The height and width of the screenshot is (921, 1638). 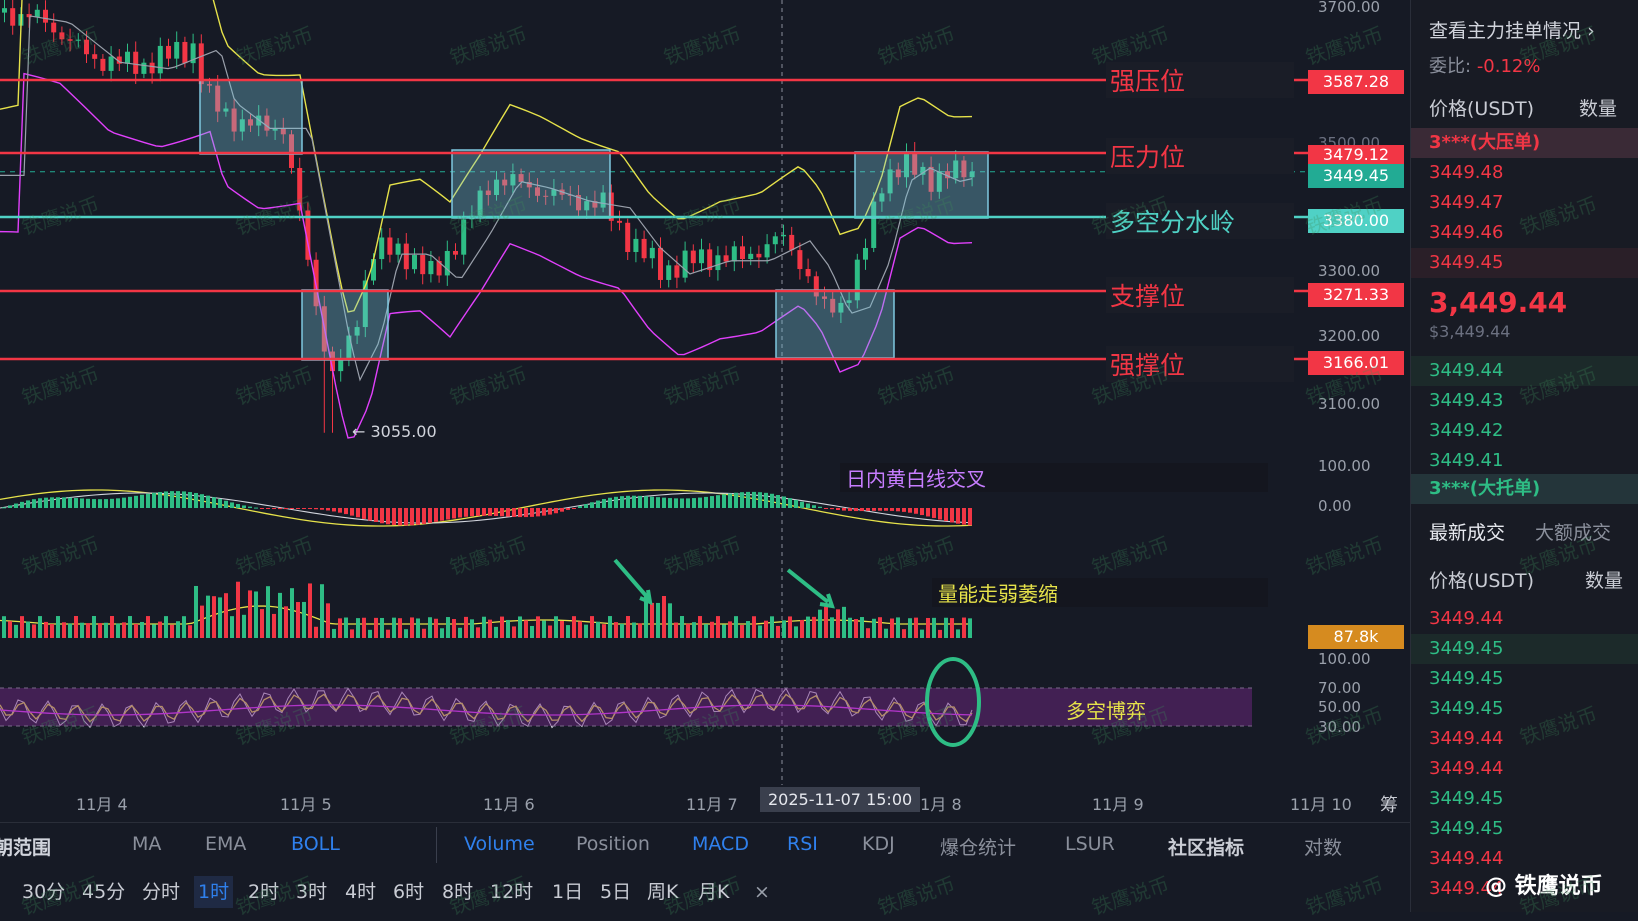 What do you see at coordinates (44, 892) in the screenshot?
I see `timeframe-30m: 30分` at bounding box center [44, 892].